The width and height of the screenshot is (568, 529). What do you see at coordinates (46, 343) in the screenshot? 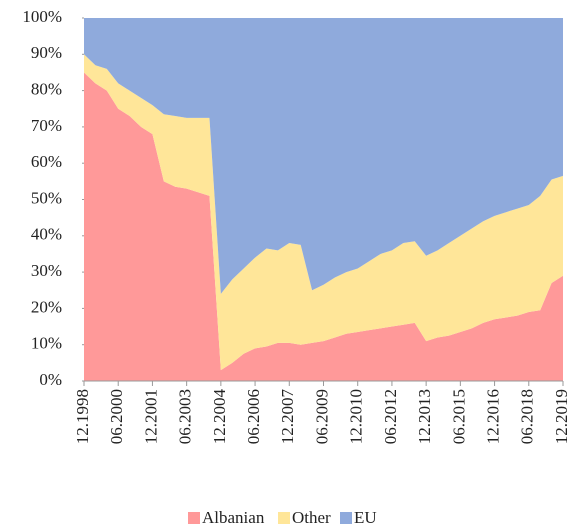
I see `y-tick-label: 10%` at bounding box center [46, 343].